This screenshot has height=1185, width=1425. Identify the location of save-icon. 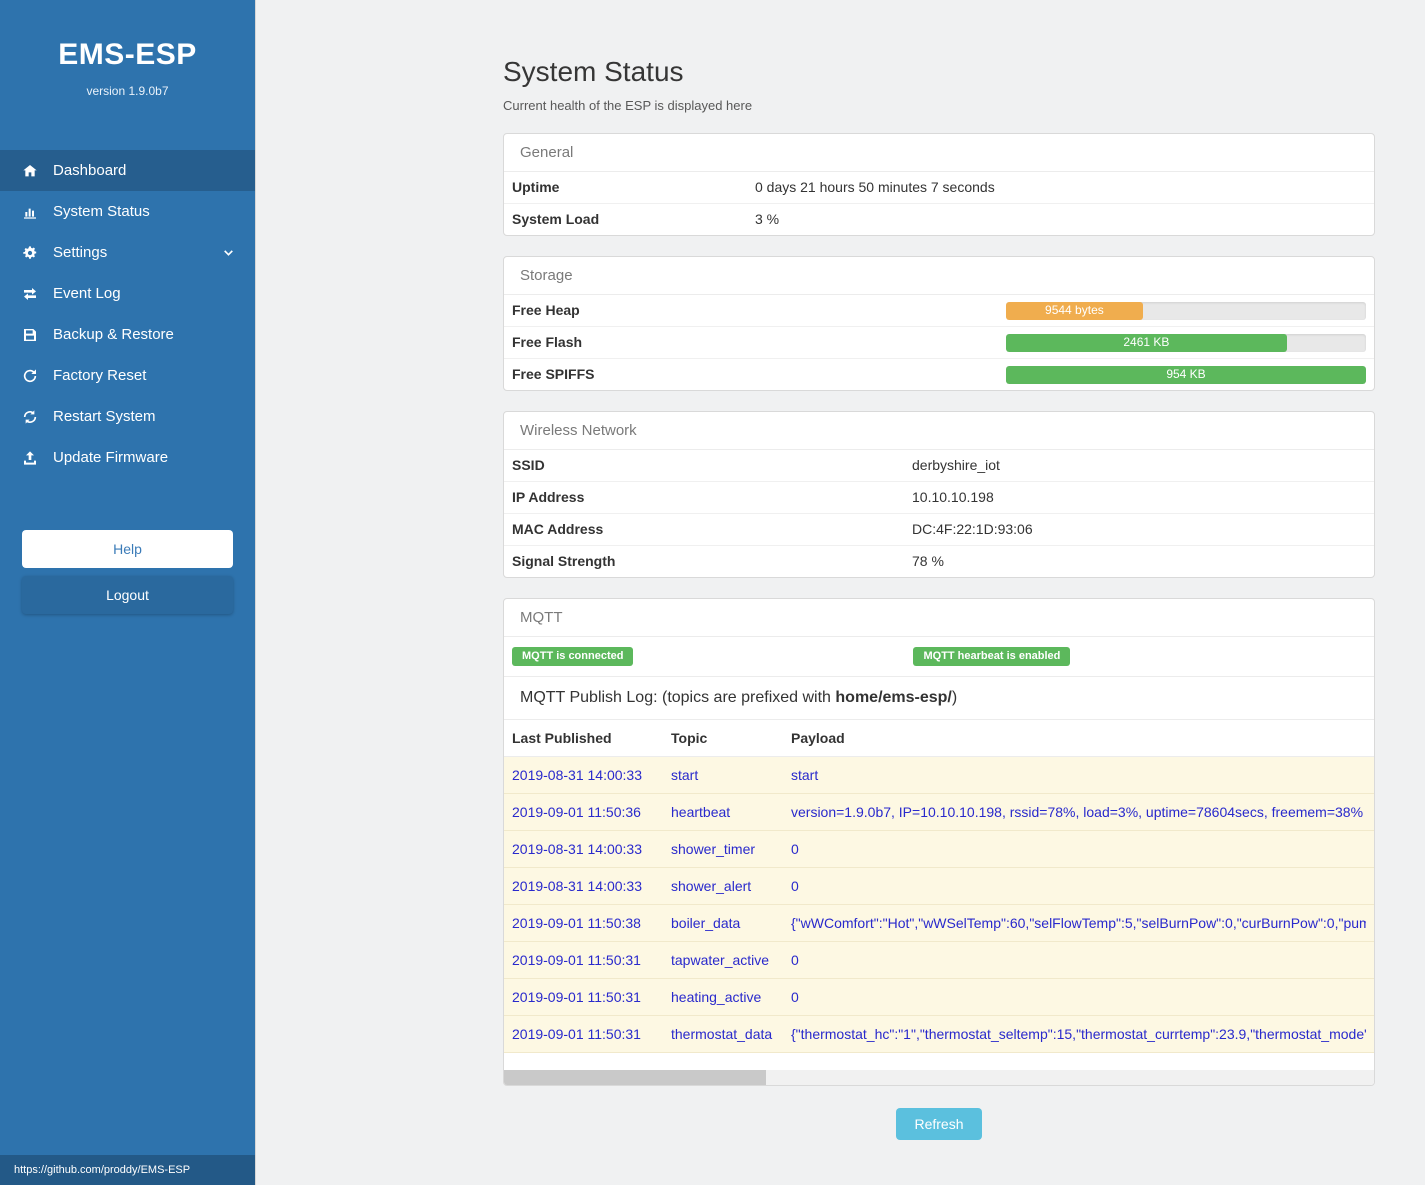
(30, 335).